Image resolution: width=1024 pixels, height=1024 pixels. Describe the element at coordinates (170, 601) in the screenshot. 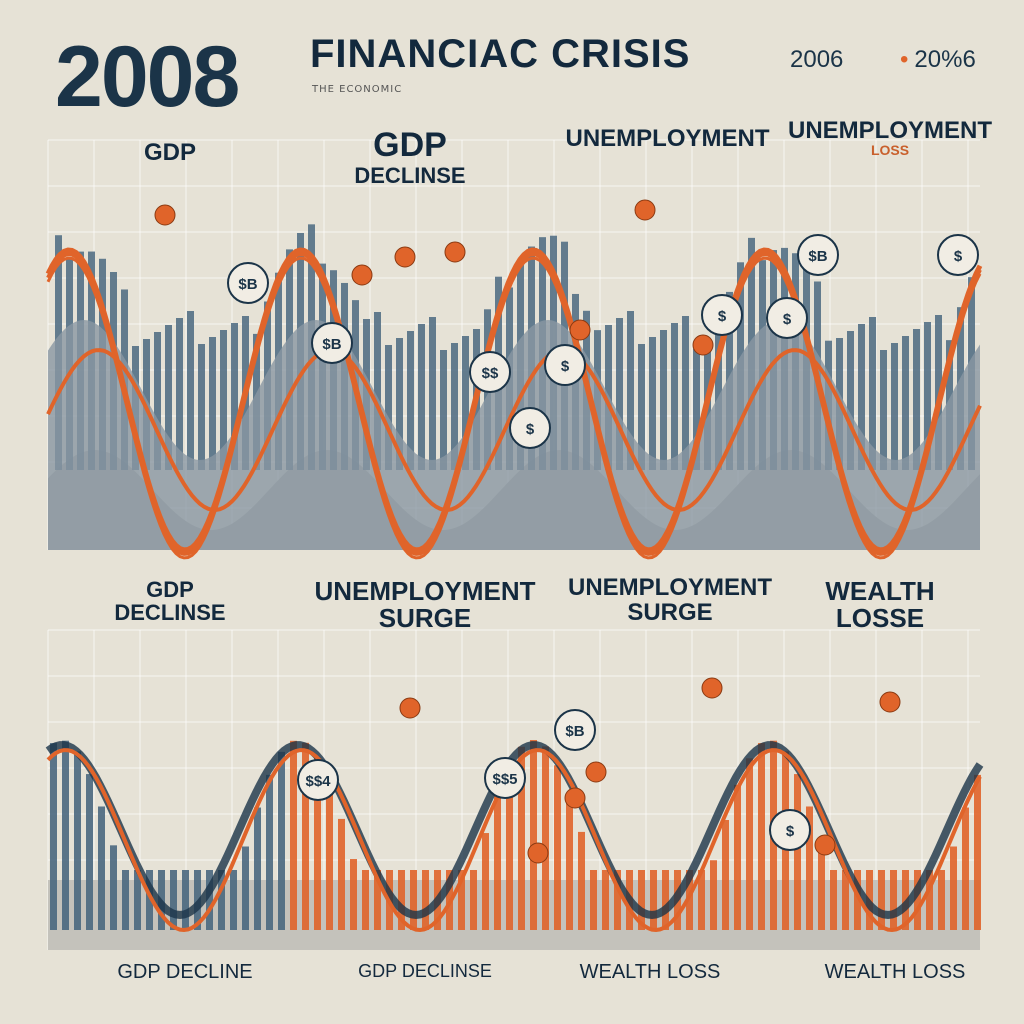

I see `bottom-label-gdp-decline: GDP DECLINSE` at that location.